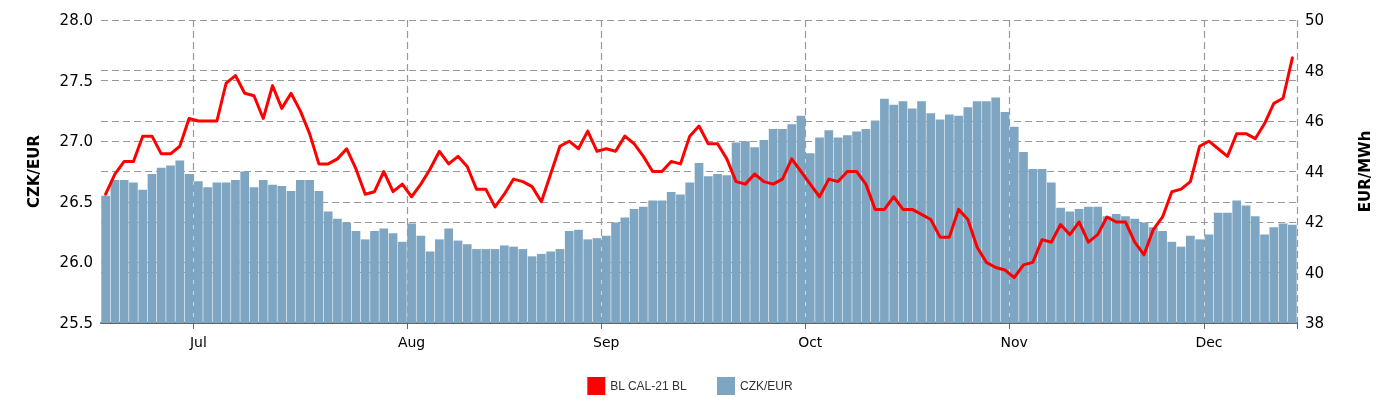 This screenshot has width=1380, height=406. What do you see at coordinates (767, 386) in the screenshot?
I see `legend-label: CZK/EUR` at bounding box center [767, 386].